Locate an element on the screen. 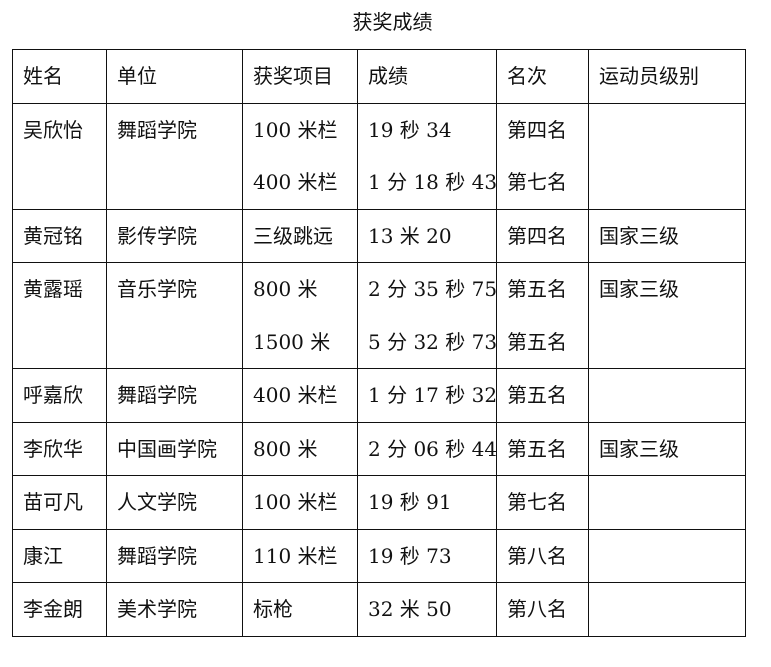 The height and width of the screenshot is (667, 771). table-row: 李金朗 美术学院 标枪 32 米 50 第八名 is located at coordinates (379, 609).